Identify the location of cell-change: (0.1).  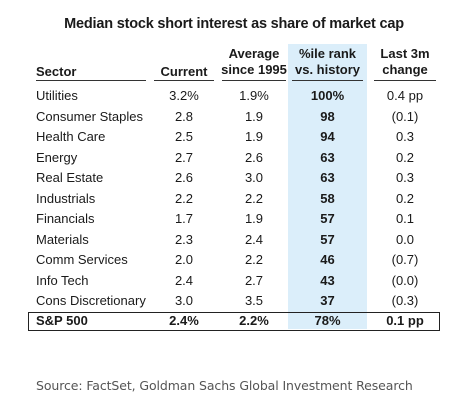
(405, 116).